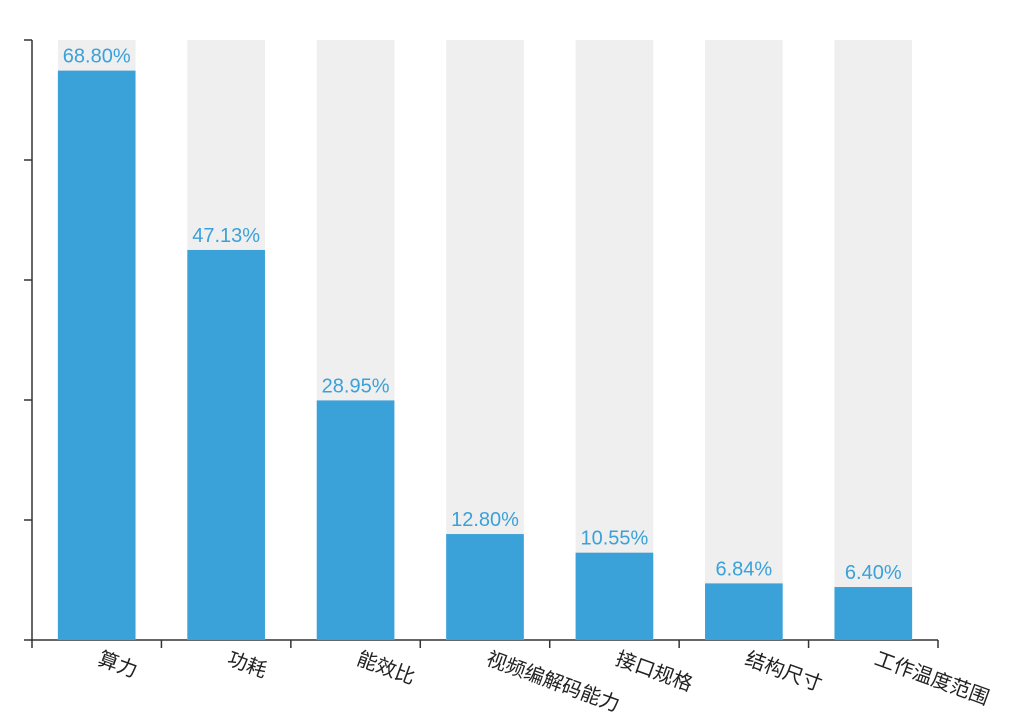 This screenshot has width=1026, height=724. Describe the element at coordinates (97, 57) in the screenshot. I see `value-label: 68.80%` at that location.